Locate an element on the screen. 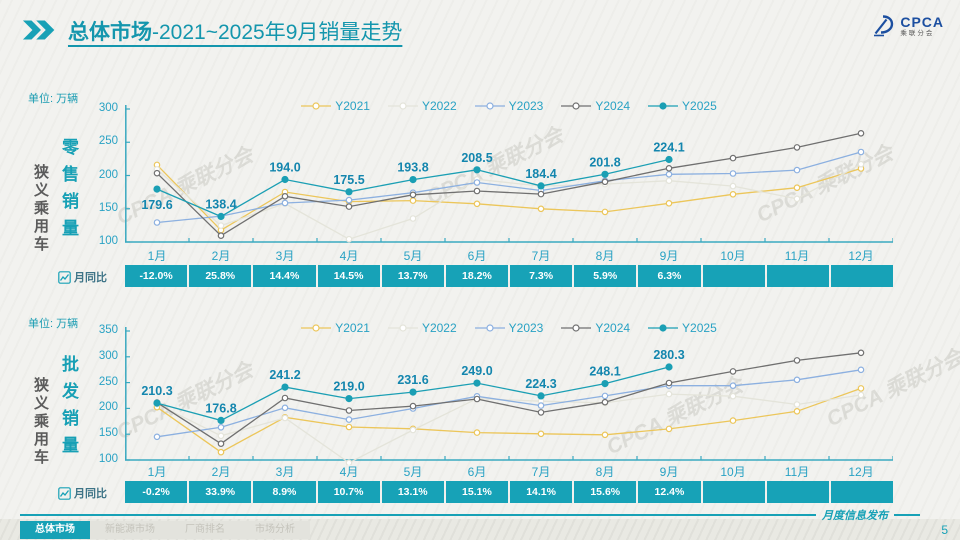 This screenshot has height=540, width=960. series-line-y2021 is located at coordinates (509, 420).